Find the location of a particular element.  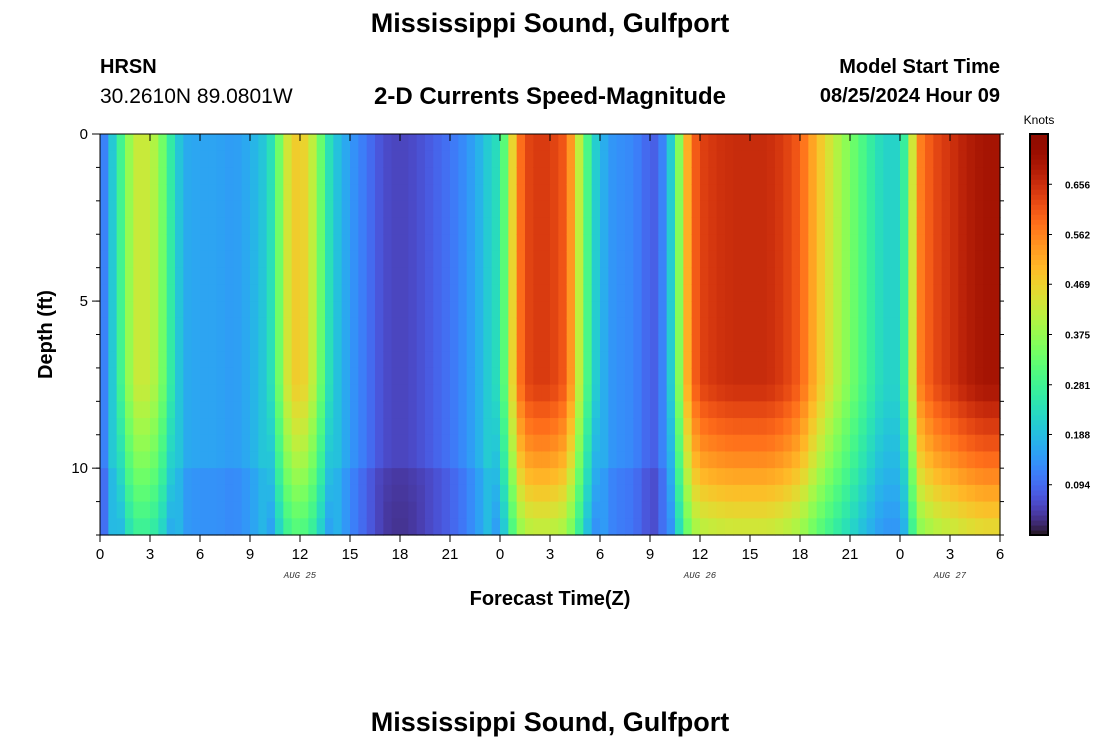

x-axis-title: Forecast Time(Z) is located at coordinates (550, 599).